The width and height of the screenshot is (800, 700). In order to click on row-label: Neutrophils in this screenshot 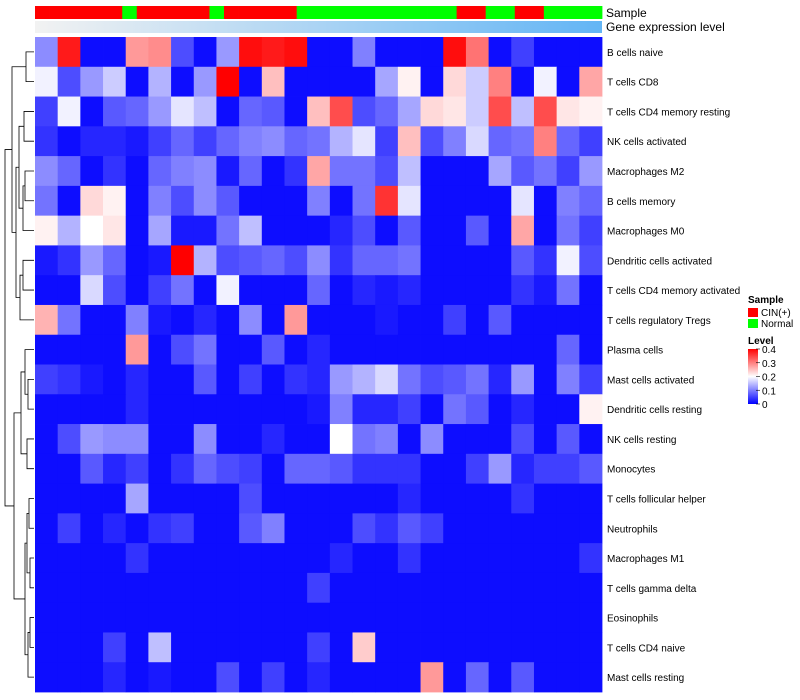, I will do `click(632, 529)`.